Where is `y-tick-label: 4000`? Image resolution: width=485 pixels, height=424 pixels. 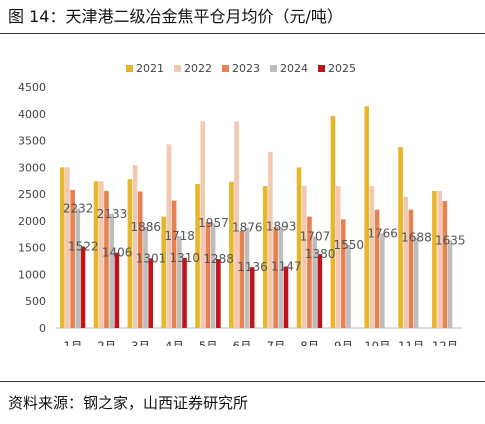
y-tick-label: 4000 is located at coordinates (32, 114).